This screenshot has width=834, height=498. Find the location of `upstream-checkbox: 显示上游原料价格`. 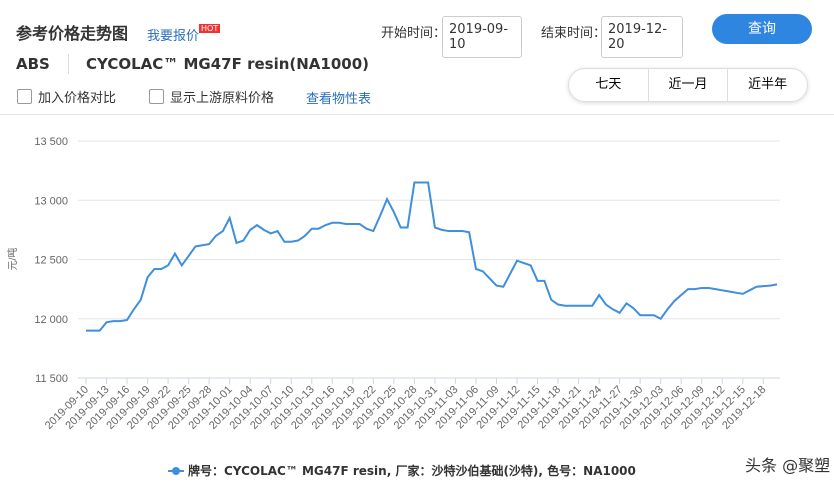

upstream-checkbox: 显示上游原料价格 is located at coordinates (211, 96).